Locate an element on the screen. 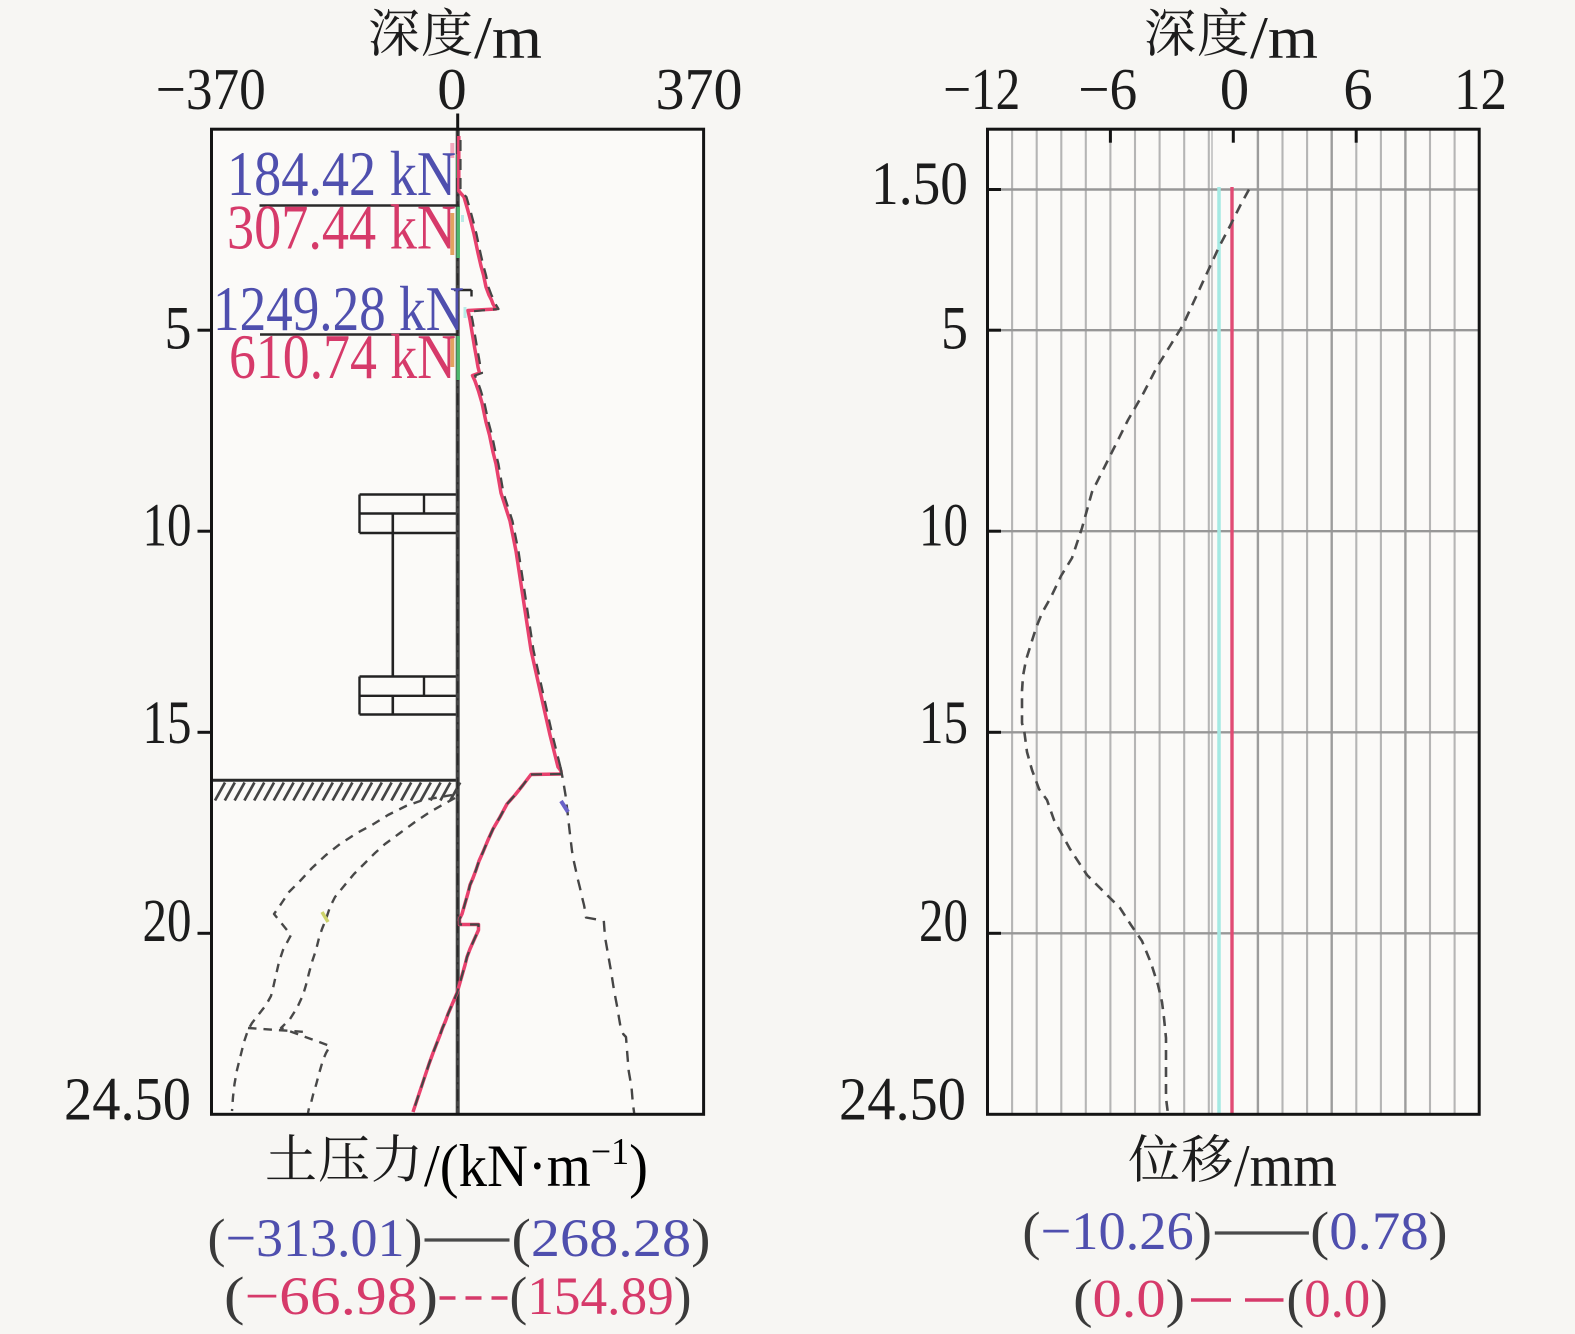  svg-text: (−313.01) is located at coordinates (315, 1238).